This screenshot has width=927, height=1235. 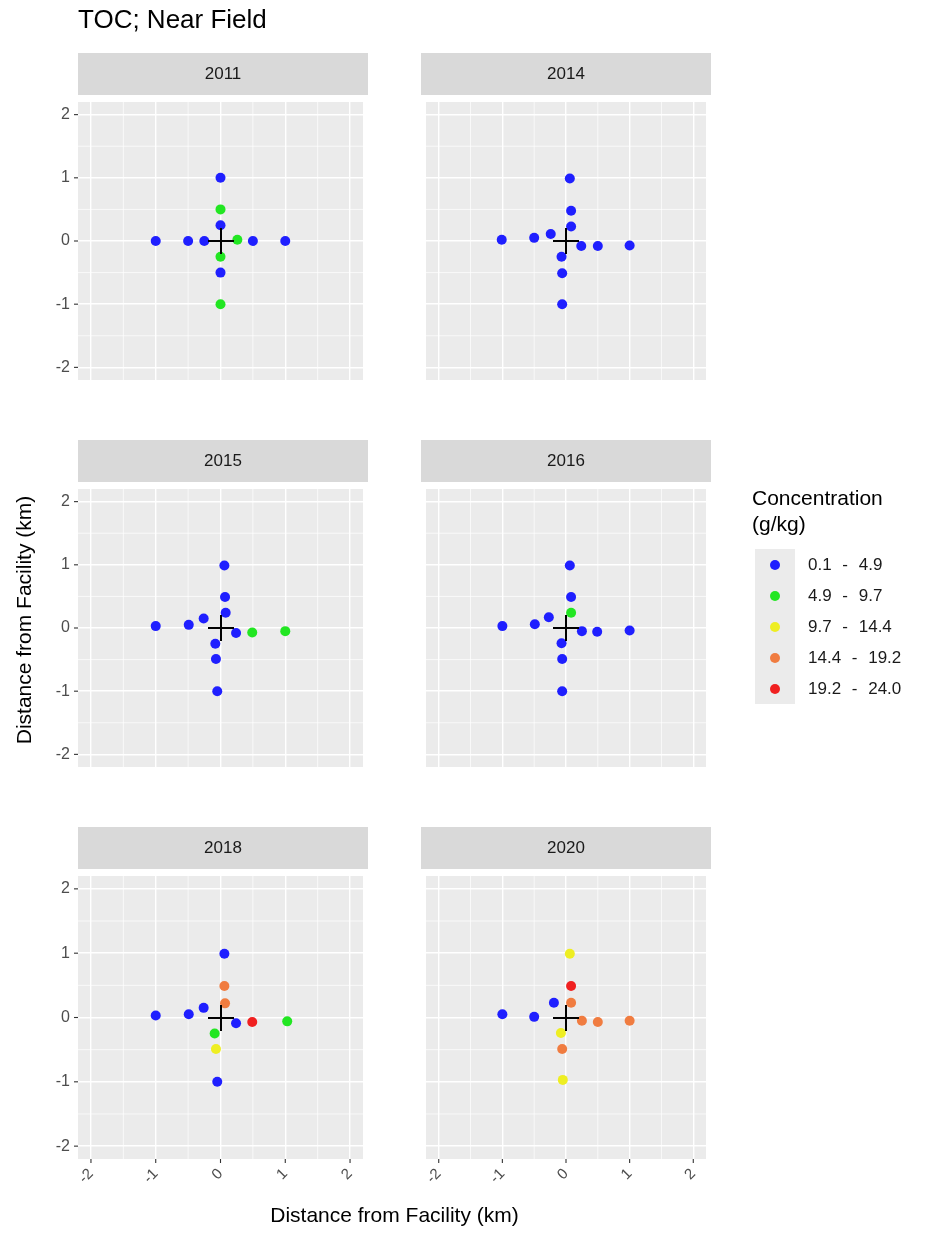 What do you see at coordinates (150, 1175) in the screenshot?
I see `x-tick-label: -1` at bounding box center [150, 1175].